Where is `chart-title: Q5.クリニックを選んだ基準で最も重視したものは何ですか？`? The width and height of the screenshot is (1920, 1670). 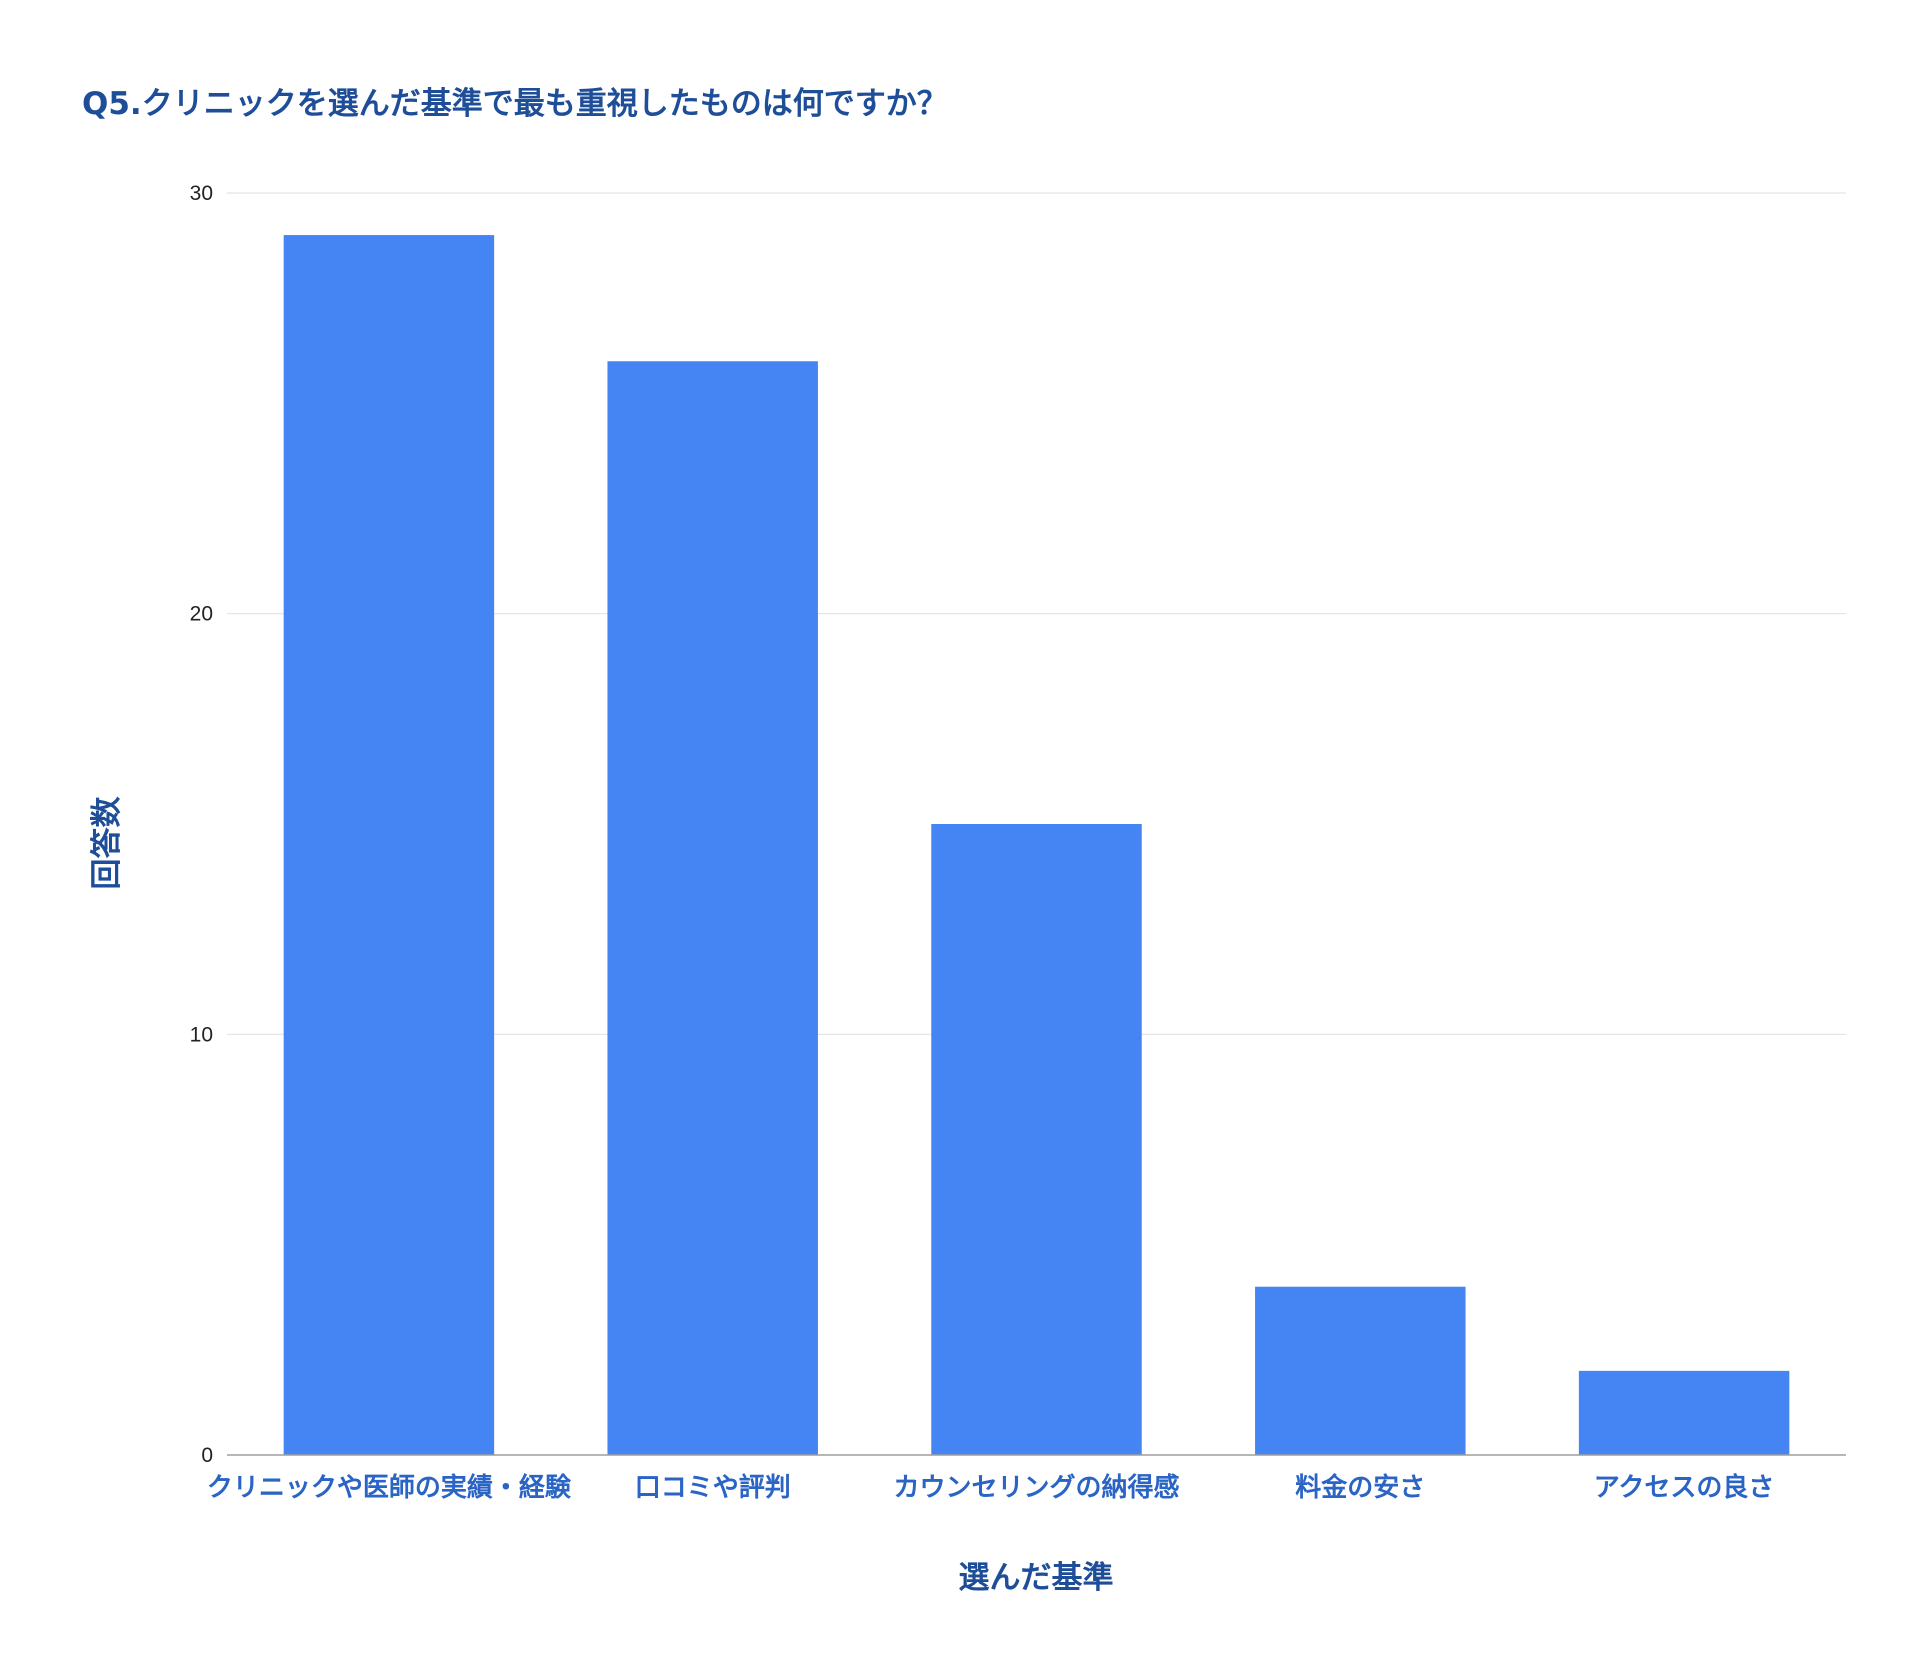
chart-title: Q5.クリニックを選んだ基準で最も重視したものは何ですか？ is located at coordinates (515, 104).